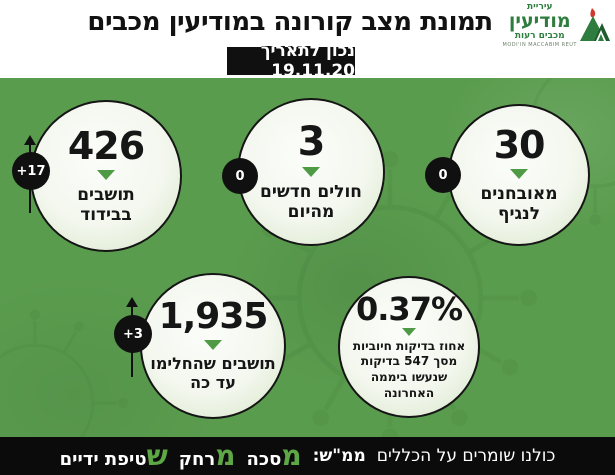 The height and width of the screenshot is (475, 615). I want to click on date-badge: נכון לתאריך 19.11.20, so click(291, 61).